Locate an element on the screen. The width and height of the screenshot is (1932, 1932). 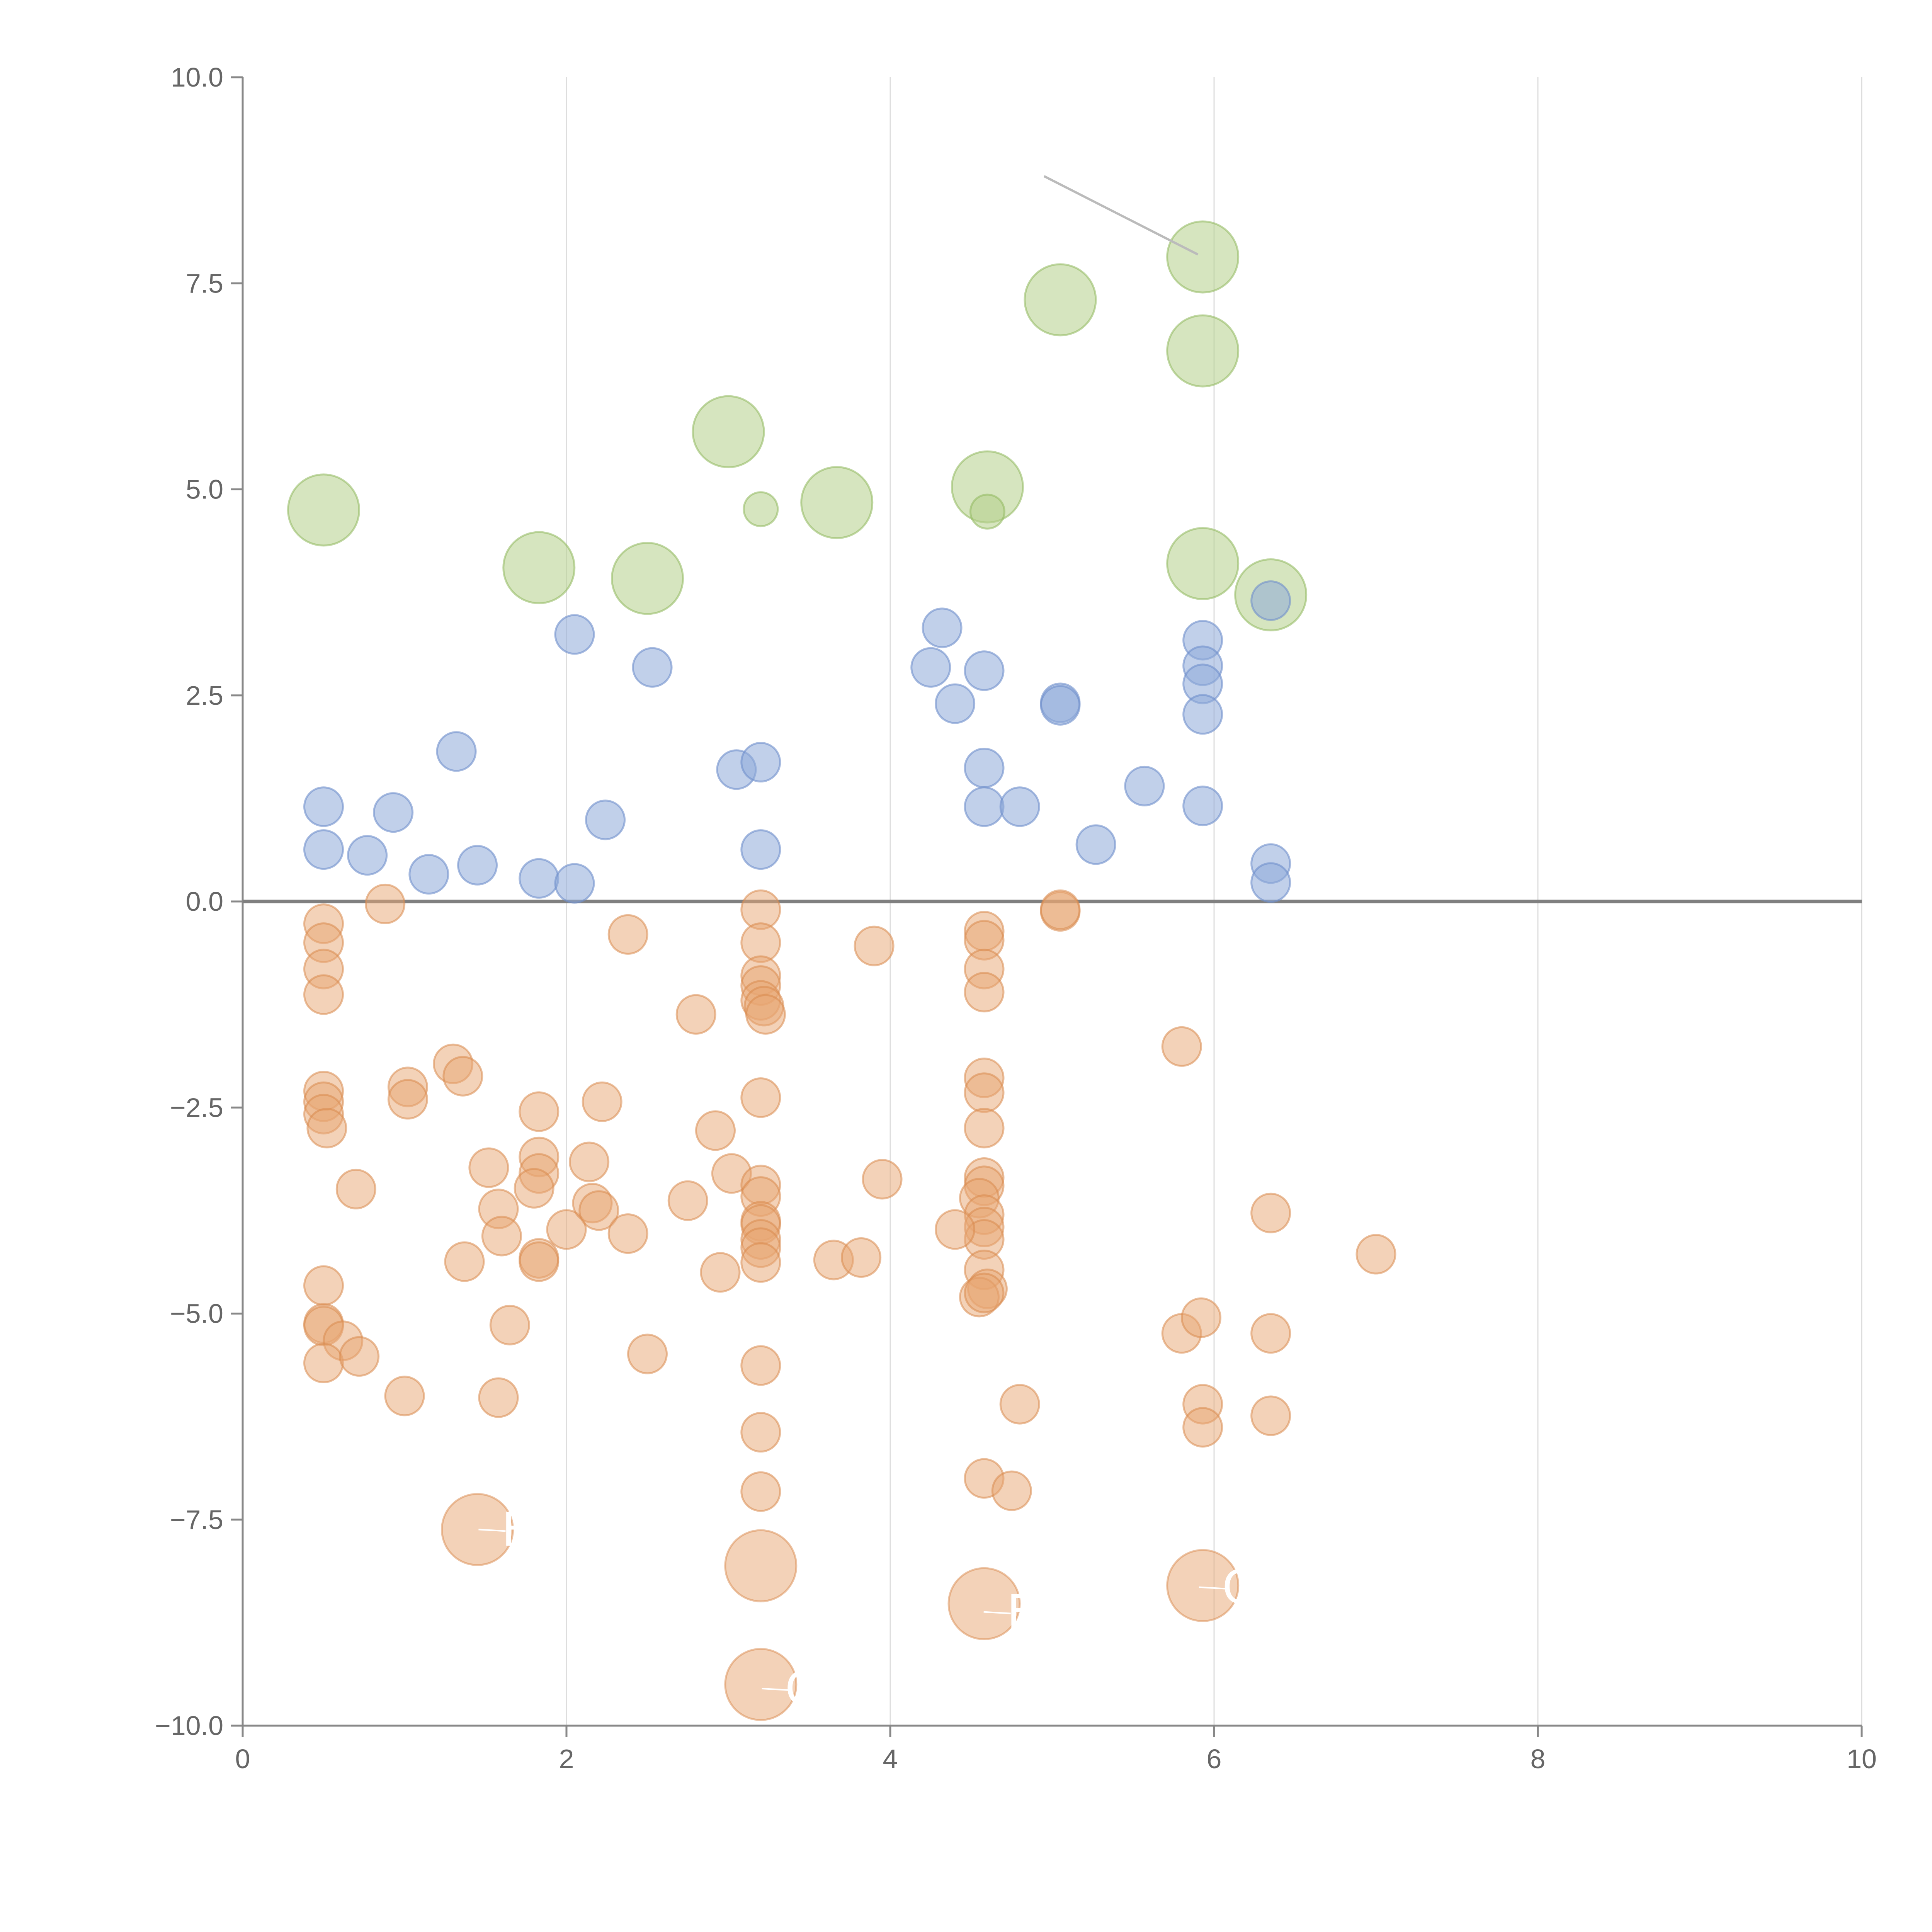
x-tick-label: 4 is located at coordinates (891, 1759).